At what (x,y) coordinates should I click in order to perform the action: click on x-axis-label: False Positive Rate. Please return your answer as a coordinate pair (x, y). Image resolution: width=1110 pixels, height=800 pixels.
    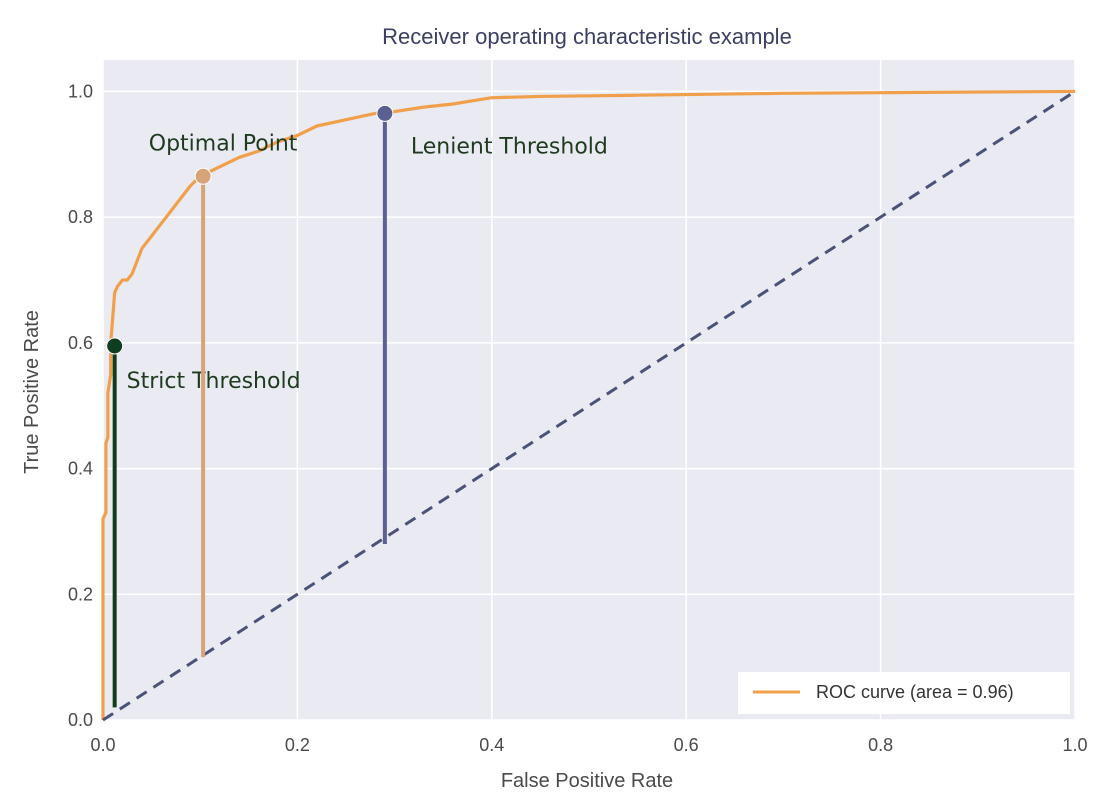
    Looking at the image, I should click on (587, 781).